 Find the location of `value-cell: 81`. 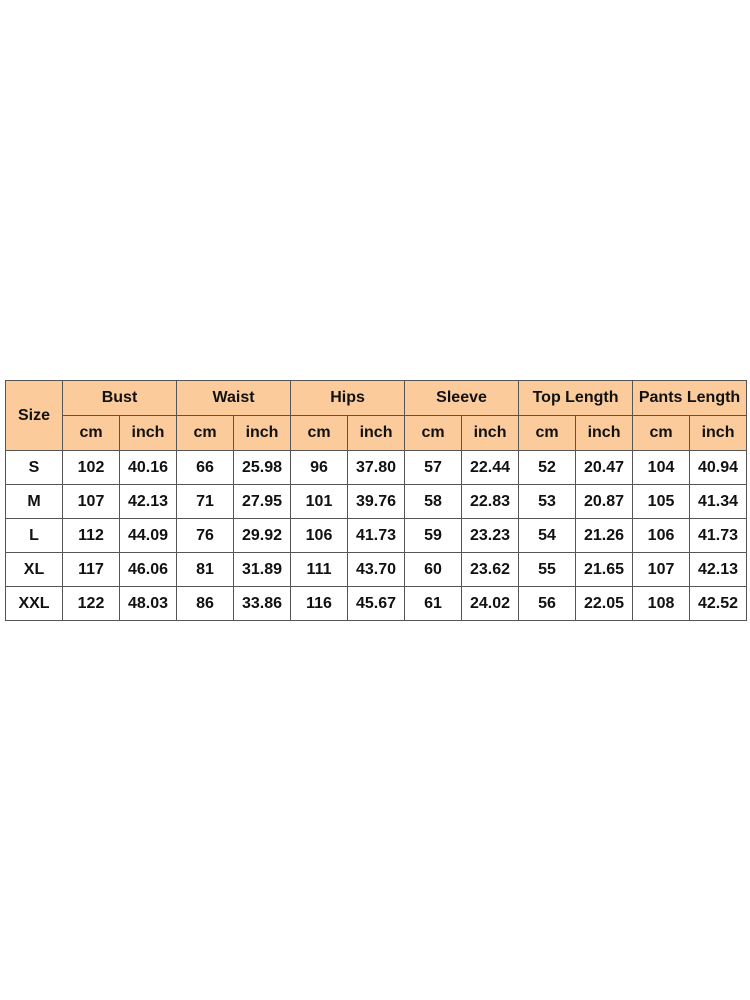

value-cell: 81 is located at coordinates (205, 569).